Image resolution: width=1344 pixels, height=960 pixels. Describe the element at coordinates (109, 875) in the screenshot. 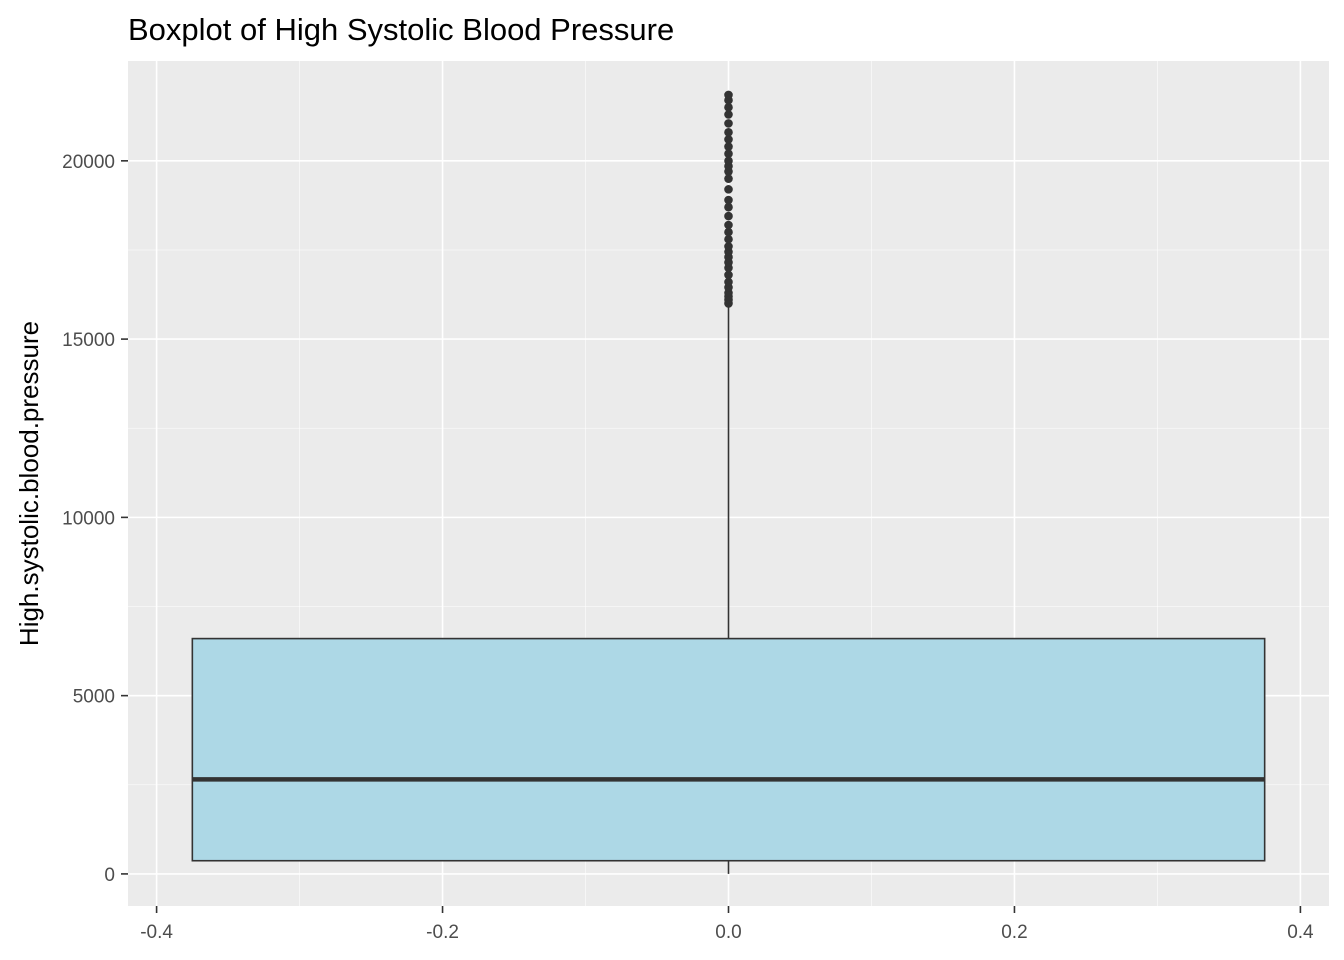

I see `y-tick-label: 0` at that location.